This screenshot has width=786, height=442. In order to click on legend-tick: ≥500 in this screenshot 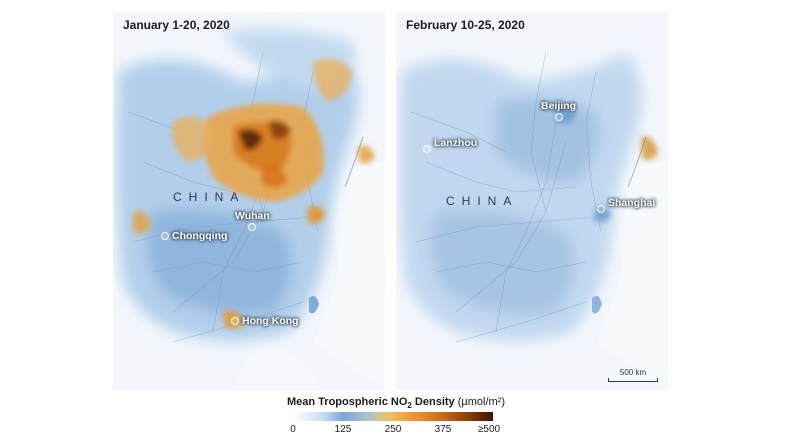, I will do `click(489, 429)`.